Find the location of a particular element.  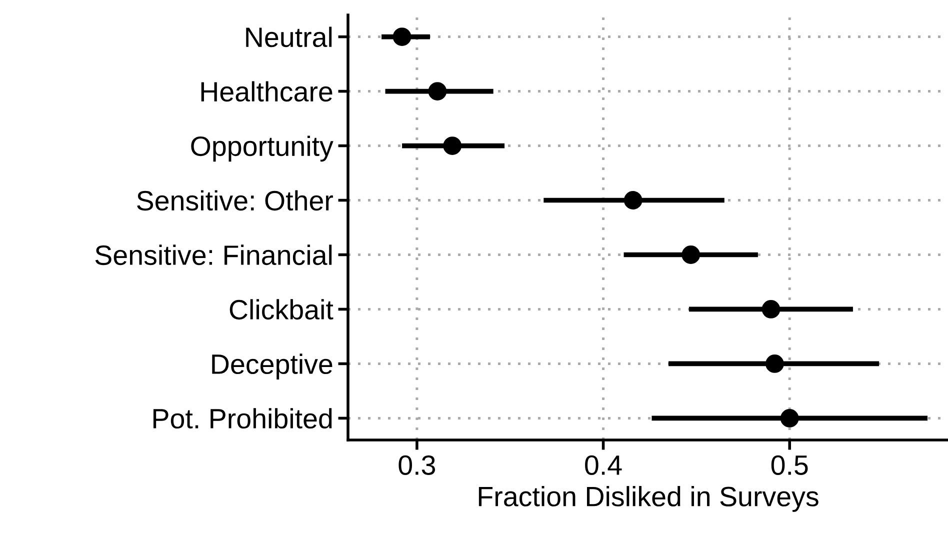

y-tick-label: Deceptive is located at coordinates (272, 367).